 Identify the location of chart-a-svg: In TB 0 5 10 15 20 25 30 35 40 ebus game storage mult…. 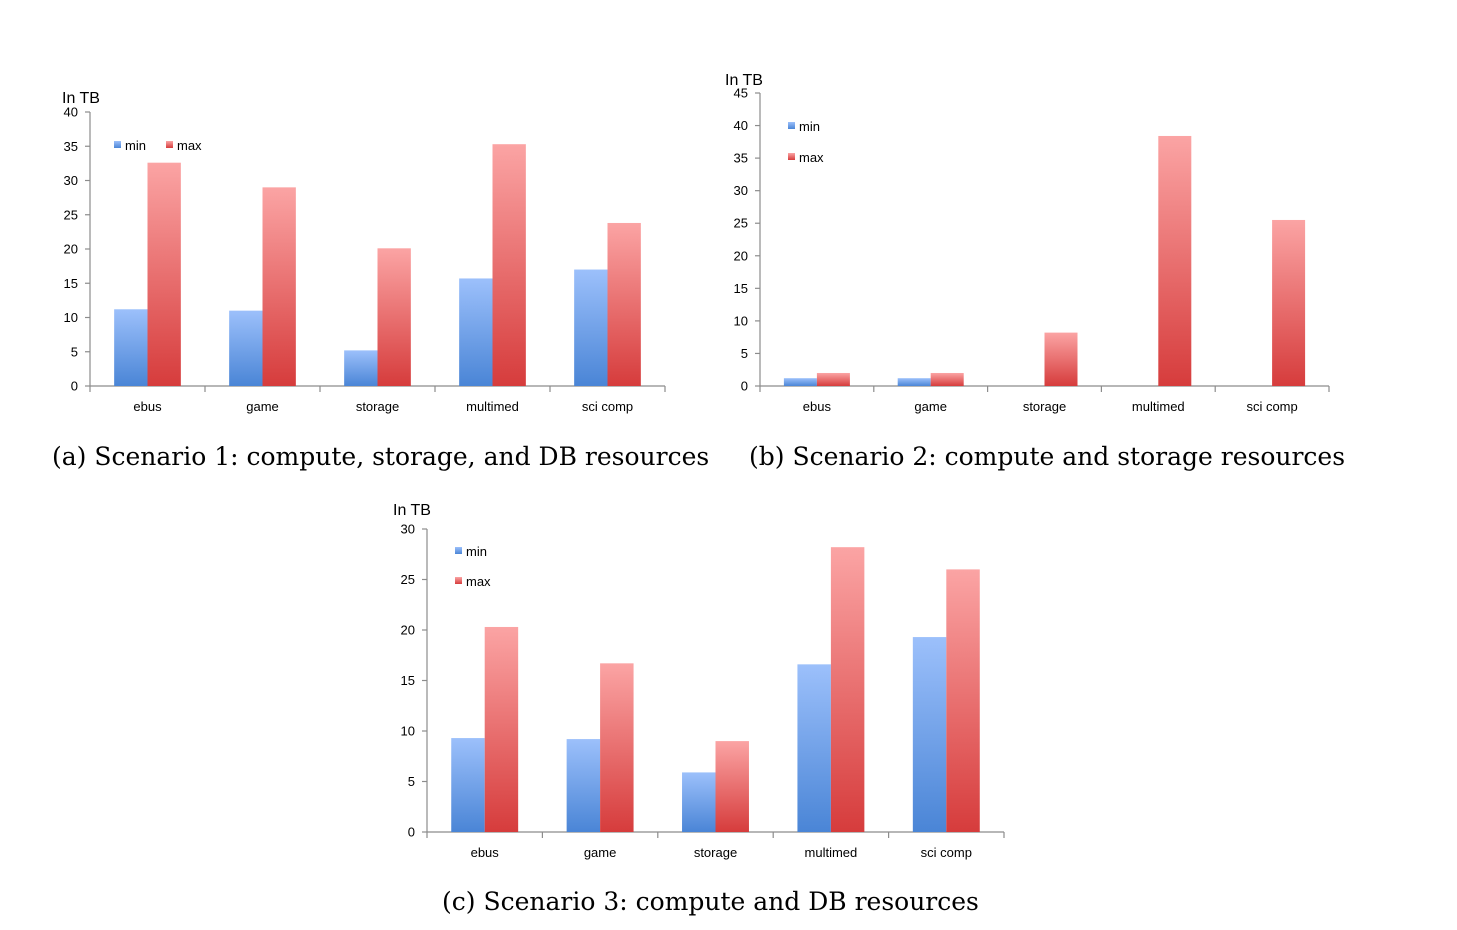
(364, 252).